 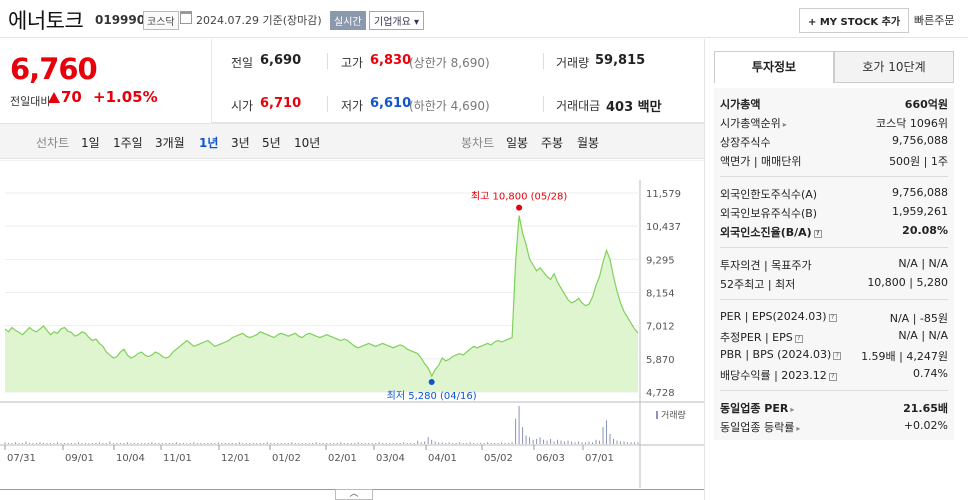 I want to click on period-10y: 10년, so click(x=307, y=143).